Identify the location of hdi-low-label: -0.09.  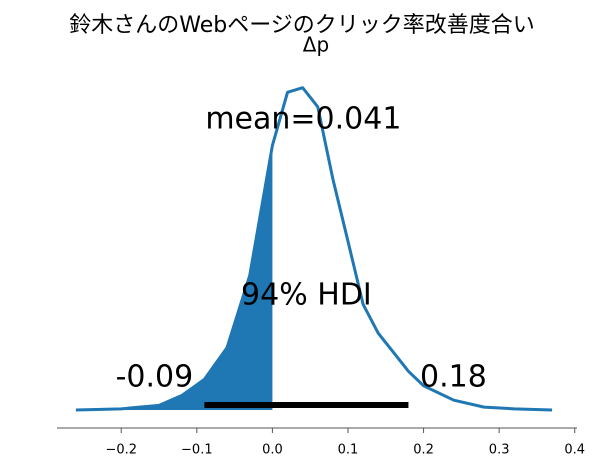
(155, 377).